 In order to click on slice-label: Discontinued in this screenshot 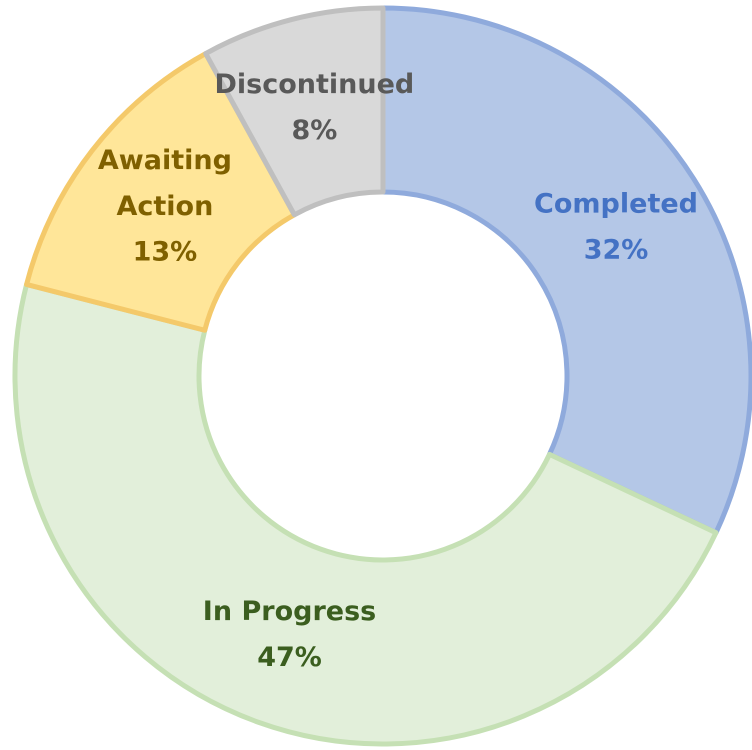, I will do `click(314, 84)`.